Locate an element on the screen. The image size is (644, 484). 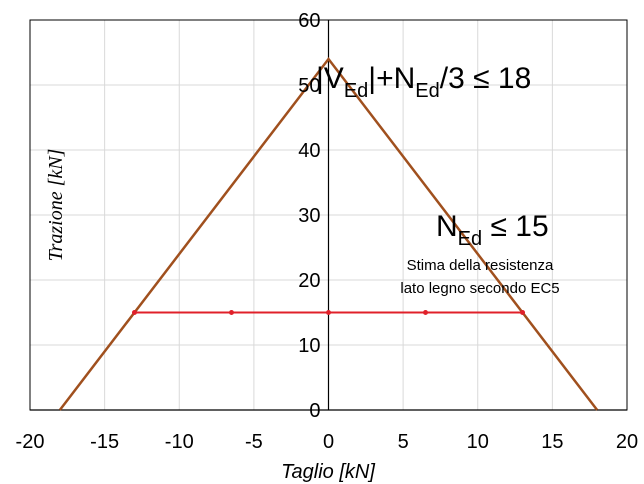
y-tick-label: 20 is located at coordinates (309, 281).